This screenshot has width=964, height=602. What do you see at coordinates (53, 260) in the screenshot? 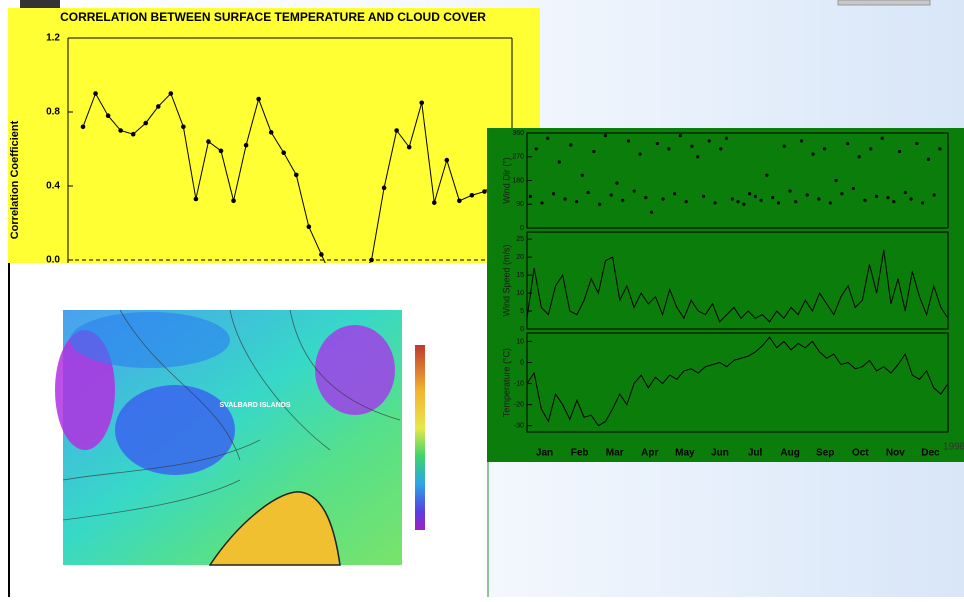
I see `y-tick-label: 0.0` at bounding box center [53, 260].